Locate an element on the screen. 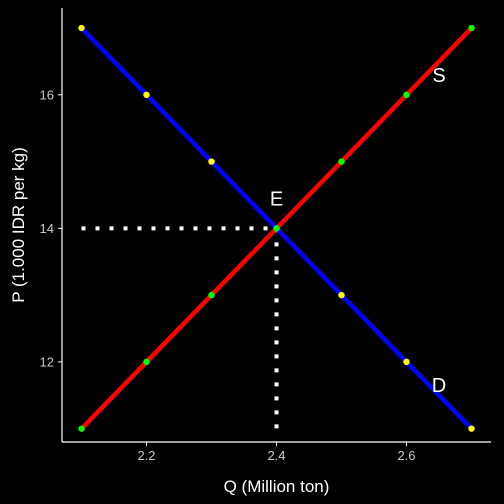 The height and width of the screenshot is (504, 504). y-tick-label: 14 is located at coordinates (47, 228).